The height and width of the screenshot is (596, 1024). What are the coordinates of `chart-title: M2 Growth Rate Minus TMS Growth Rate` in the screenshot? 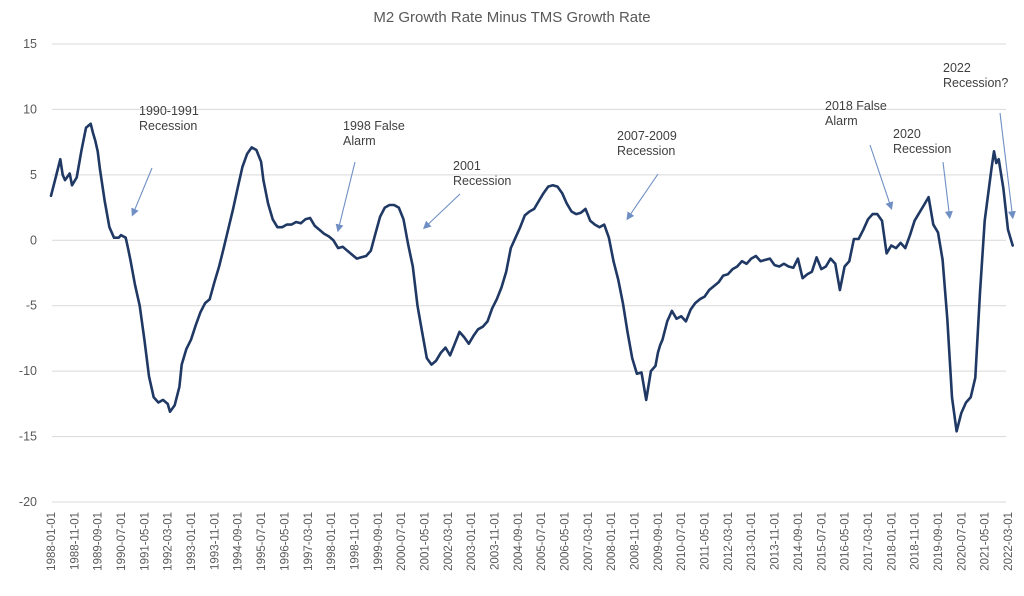 It's located at (511, 17).